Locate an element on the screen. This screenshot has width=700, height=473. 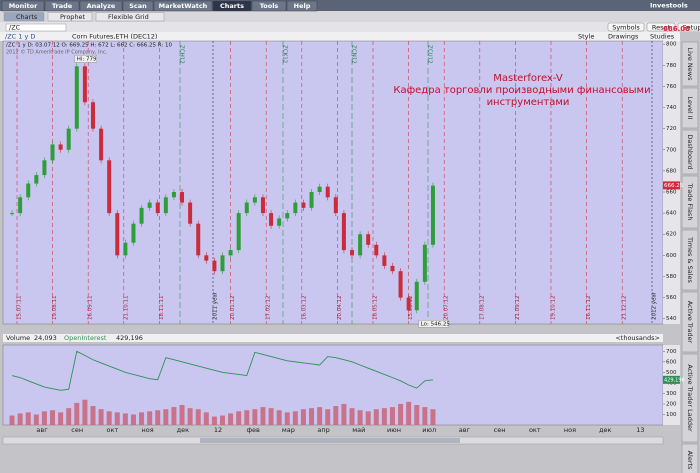
menu-tab-label: MarketWatch is located at coordinates (183, 6).